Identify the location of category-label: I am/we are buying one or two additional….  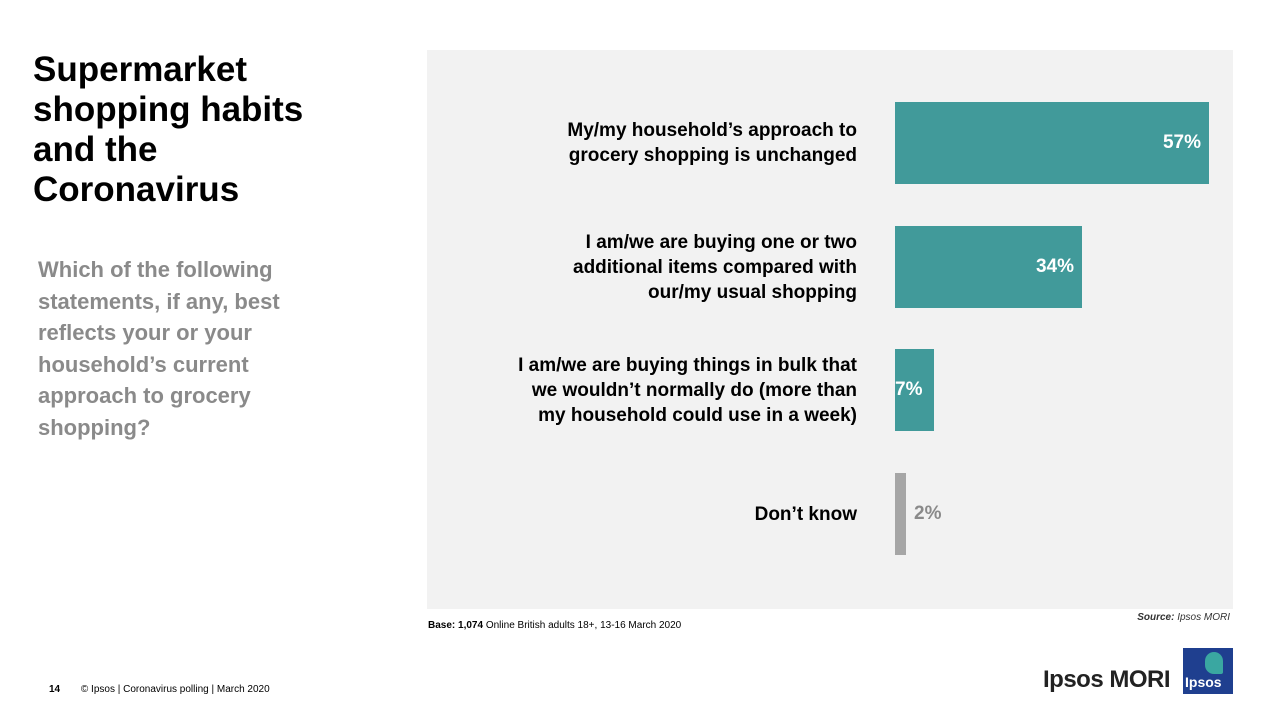
(715, 267).